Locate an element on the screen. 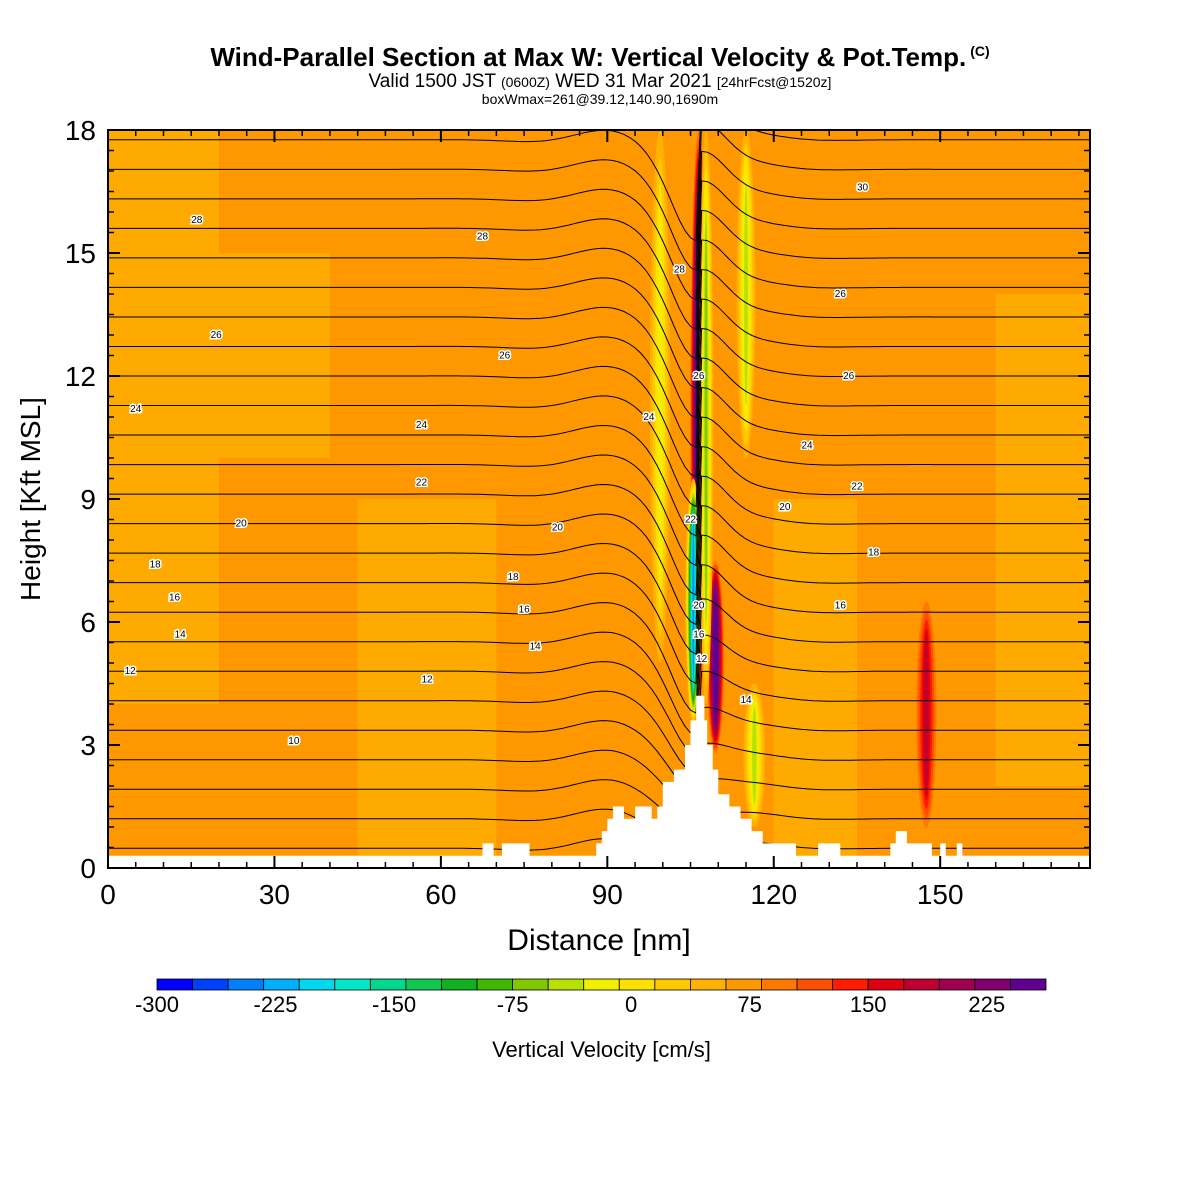 The image size is (1200, 1200). x-tick-label: 30 is located at coordinates (274, 894).